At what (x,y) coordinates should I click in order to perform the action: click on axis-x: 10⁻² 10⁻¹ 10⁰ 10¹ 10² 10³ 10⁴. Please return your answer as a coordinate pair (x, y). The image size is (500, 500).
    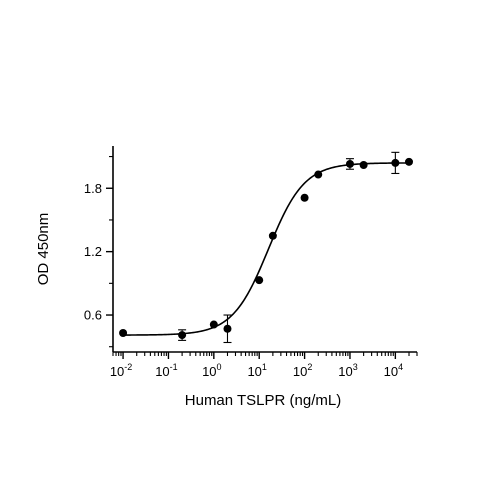
    Looking at the image, I should click on (264, 365).